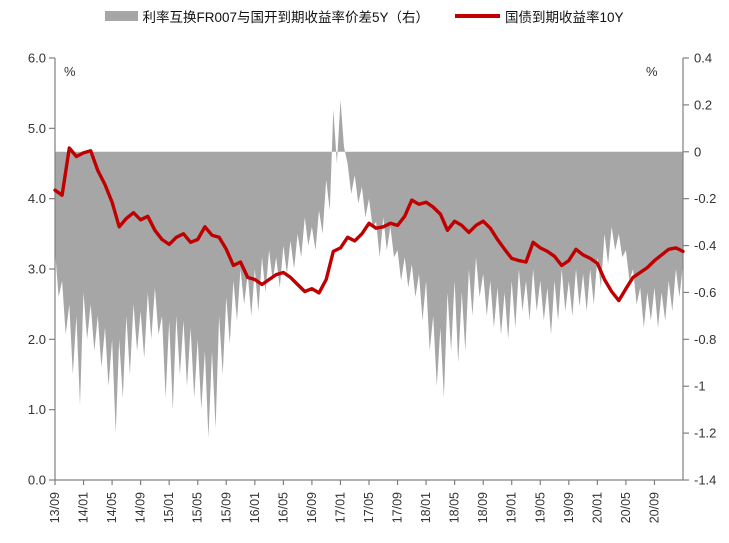 Image resolution: width=729 pixels, height=543 pixels. I want to click on x-tick-label: 19/01, so click(512, 507).